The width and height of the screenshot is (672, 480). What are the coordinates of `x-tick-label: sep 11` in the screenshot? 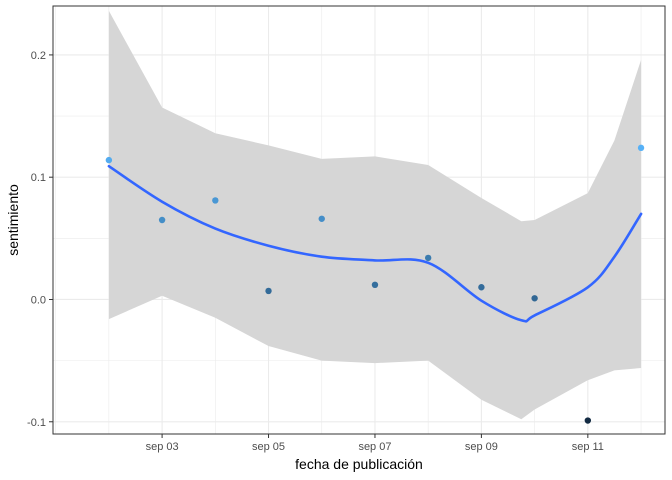 It's located at (588, 447).